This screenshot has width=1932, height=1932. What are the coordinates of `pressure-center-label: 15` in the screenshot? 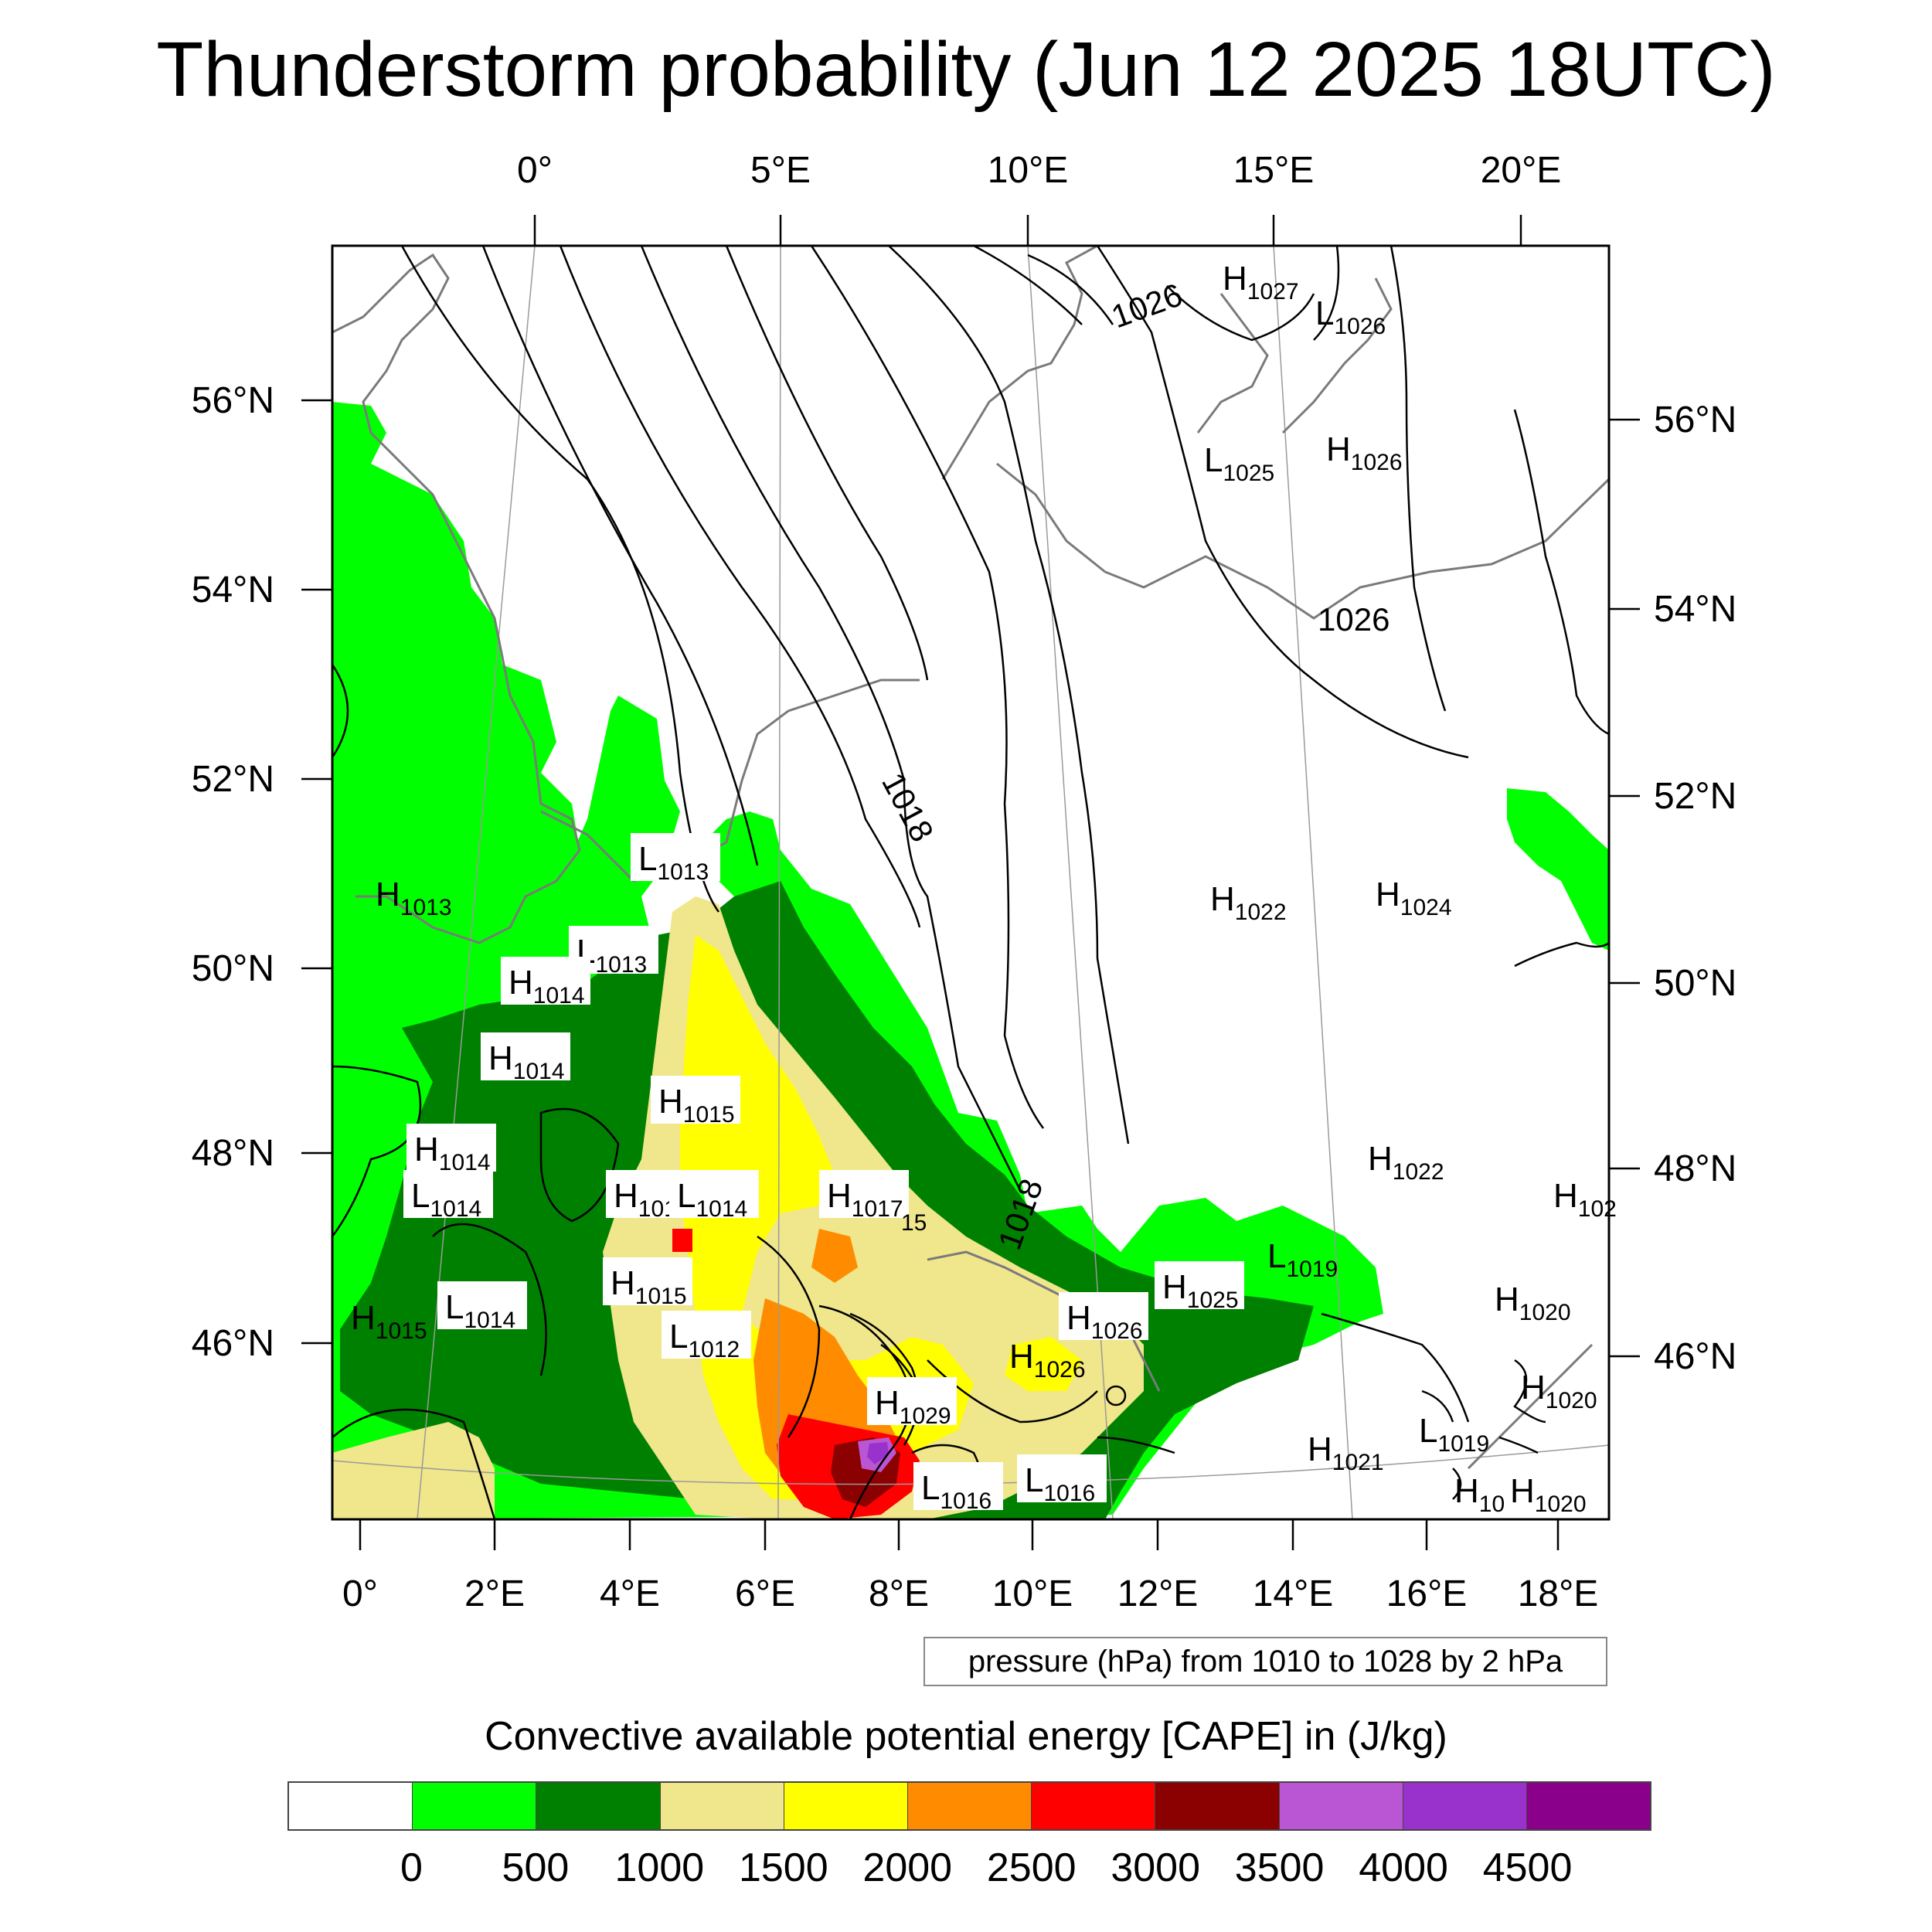 It's located at (914, 1223).